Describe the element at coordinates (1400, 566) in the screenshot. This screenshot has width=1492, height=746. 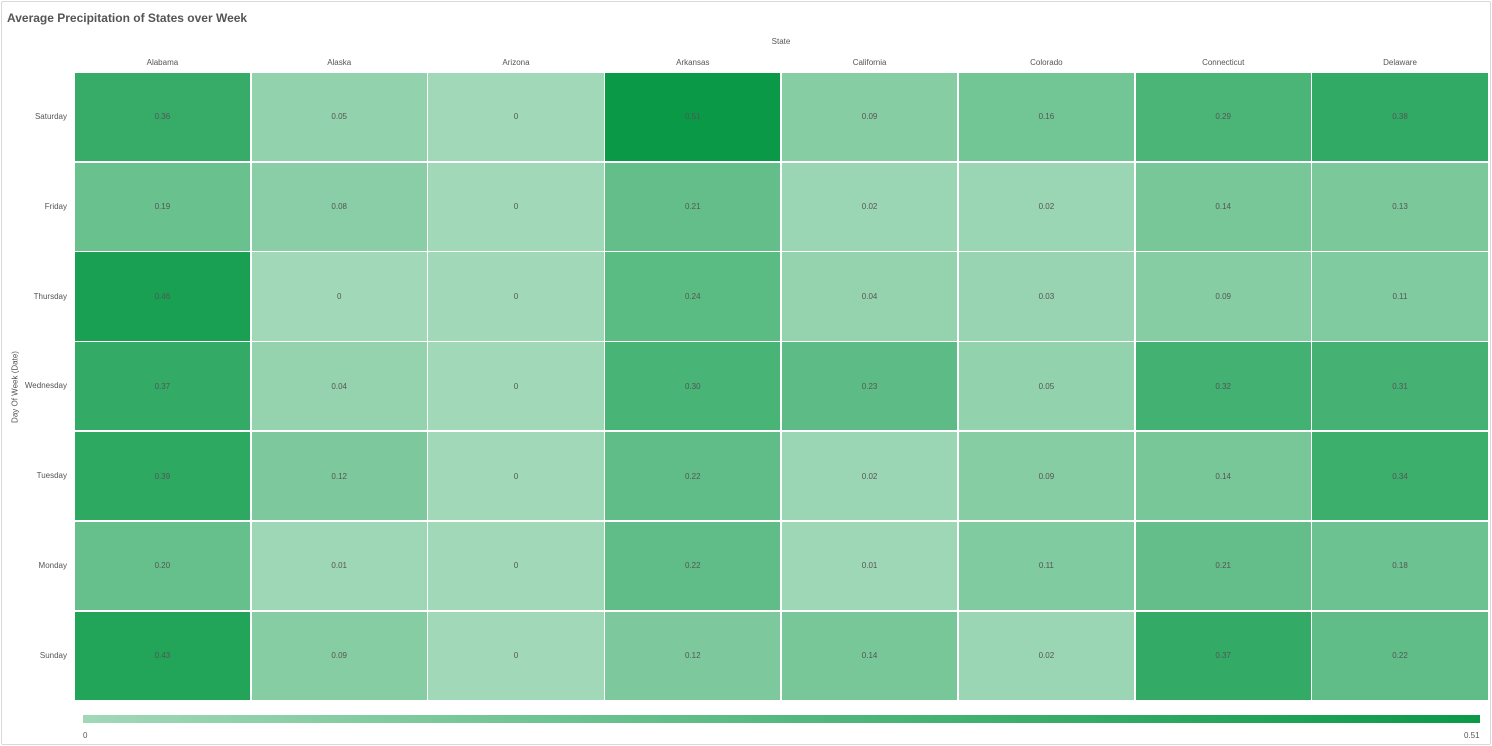
I see `heatmap-cell: 0.18` at that location.